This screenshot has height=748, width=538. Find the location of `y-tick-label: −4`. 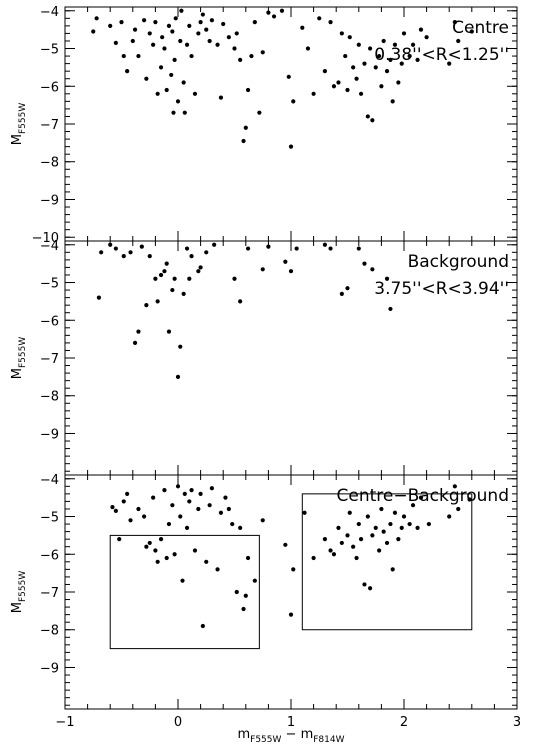

y-tick-label: −4 is located at coordinates (49, 480).